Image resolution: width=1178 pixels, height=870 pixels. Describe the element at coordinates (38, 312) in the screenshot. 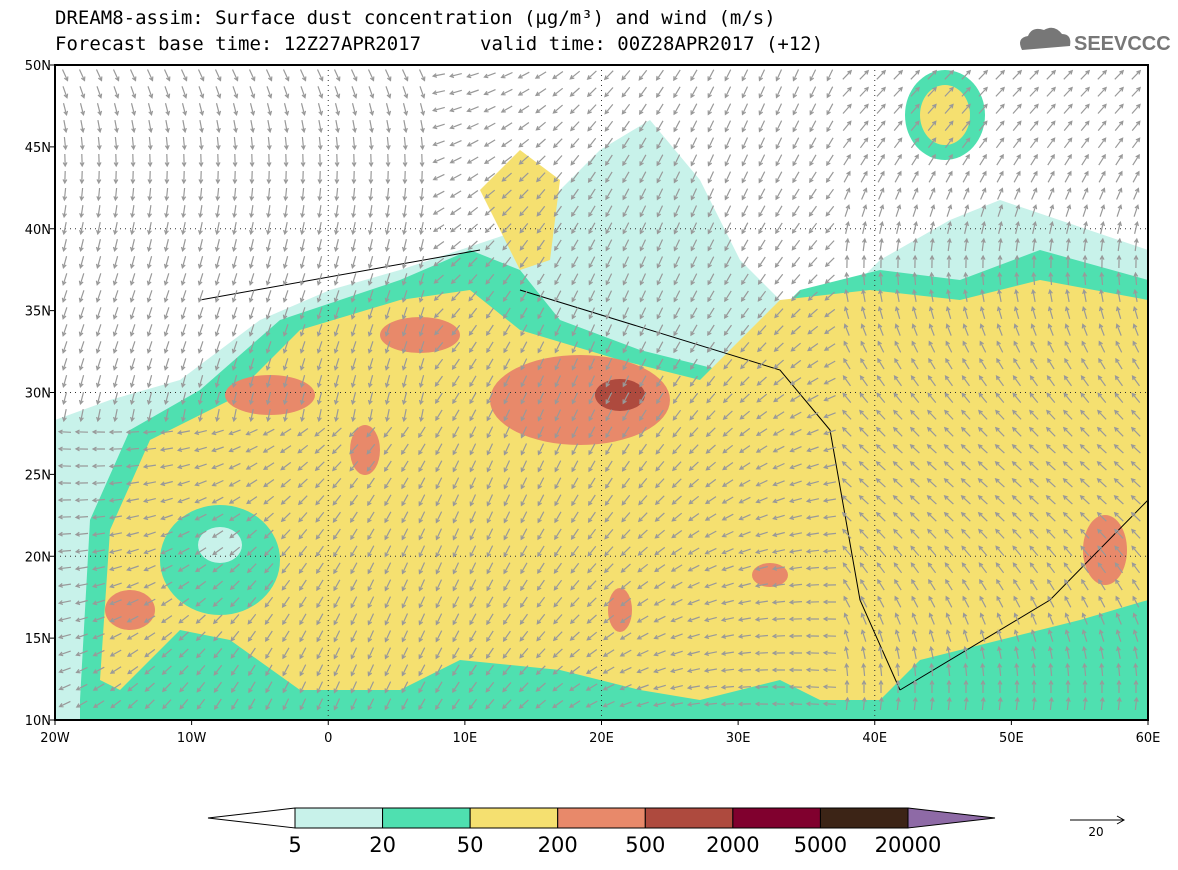

I see `lat-label: 35N` at that location.